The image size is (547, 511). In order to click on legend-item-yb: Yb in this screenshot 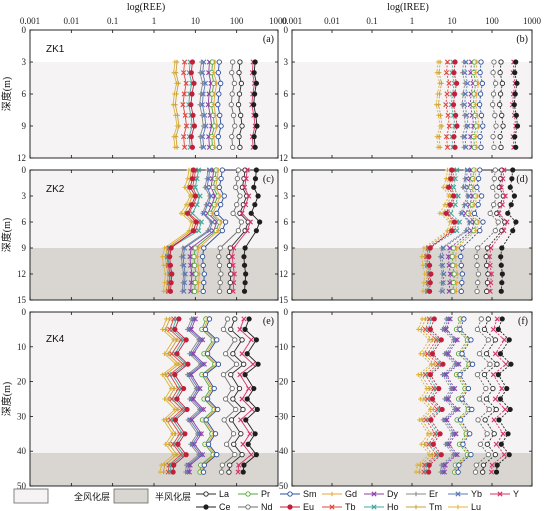, I will do `click(465, 494)`.